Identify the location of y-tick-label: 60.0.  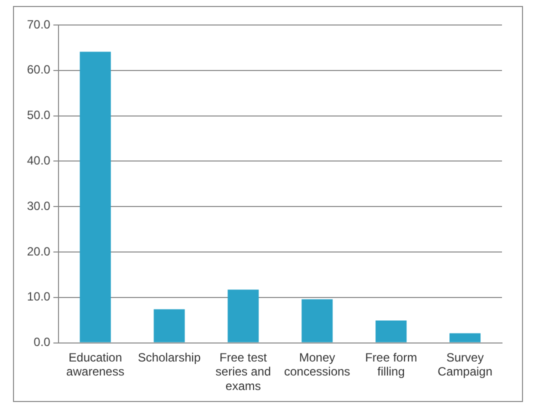
(38, 69).